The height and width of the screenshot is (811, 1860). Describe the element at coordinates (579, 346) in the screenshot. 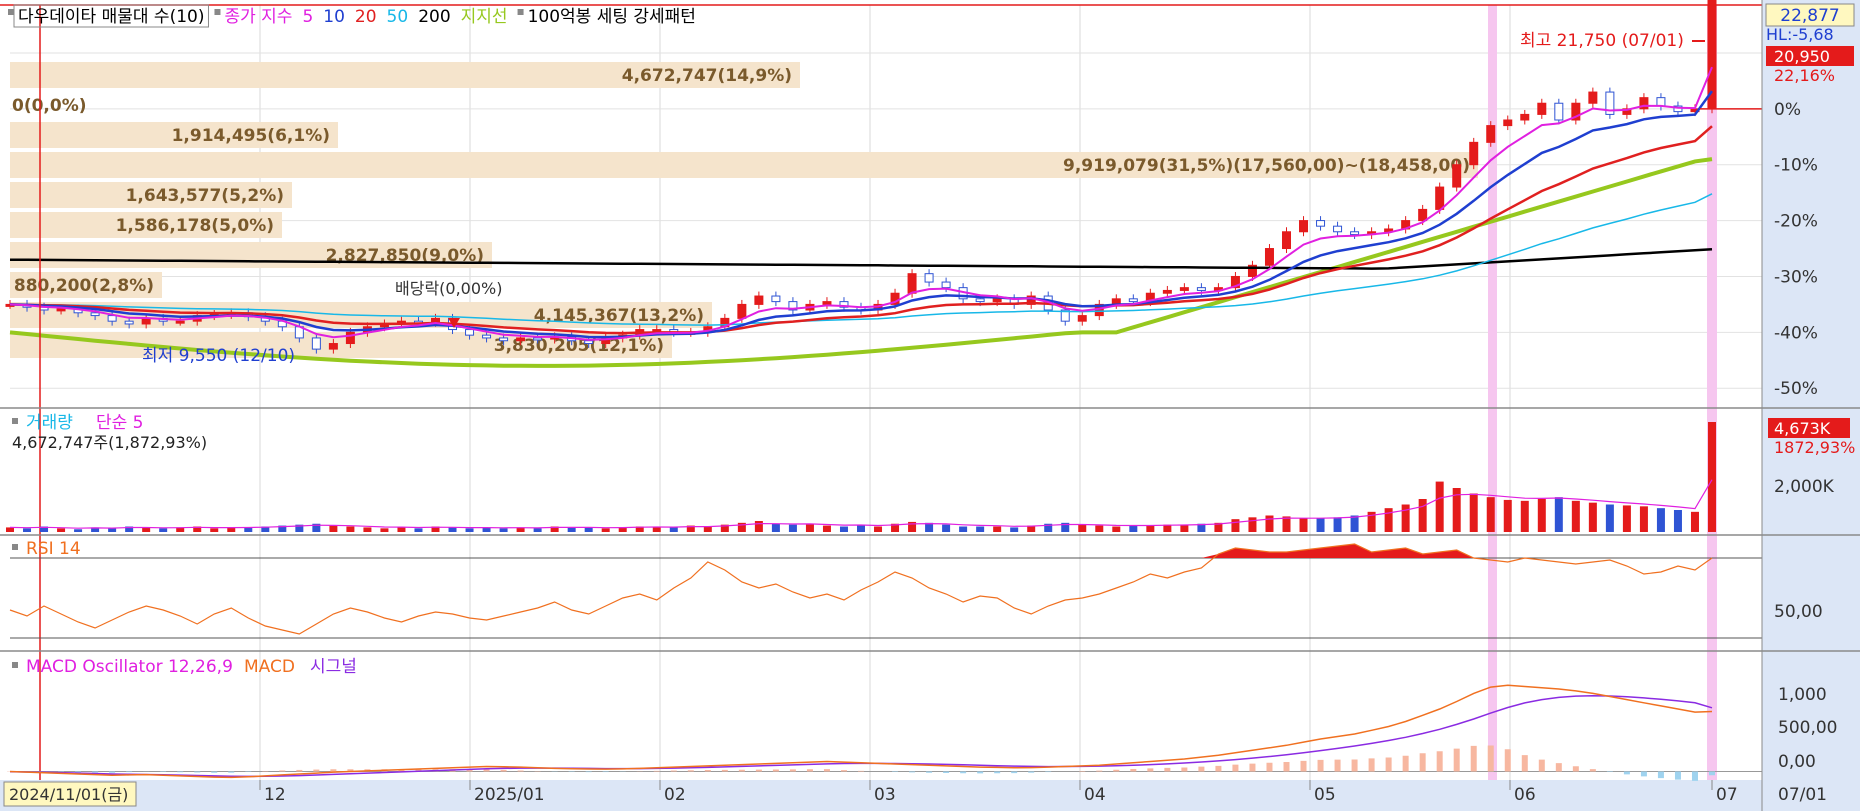

I see `volume-profile-label: 3,830,205(12,1%)` at that location.